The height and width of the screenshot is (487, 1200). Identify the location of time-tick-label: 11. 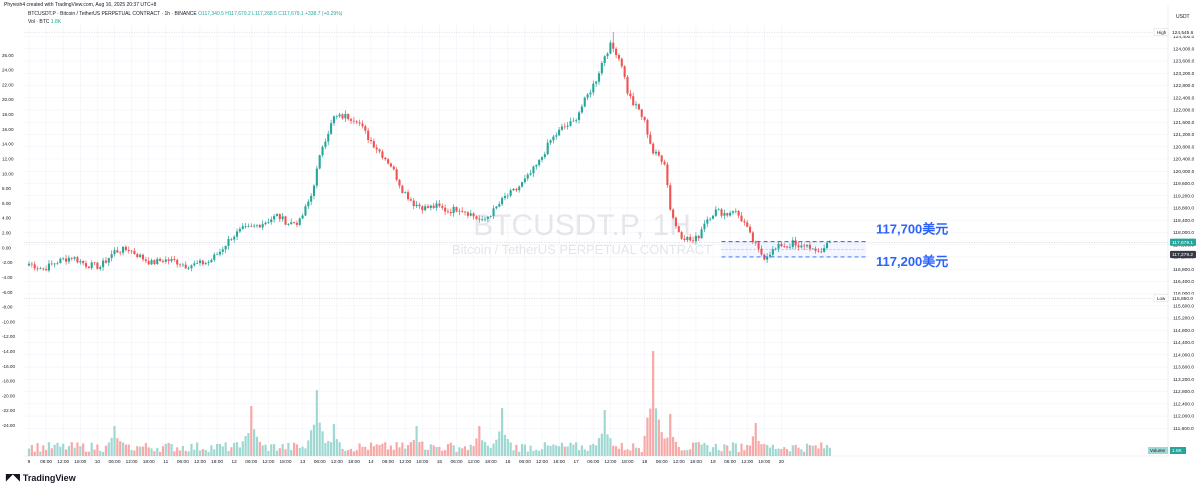
(165, 462).